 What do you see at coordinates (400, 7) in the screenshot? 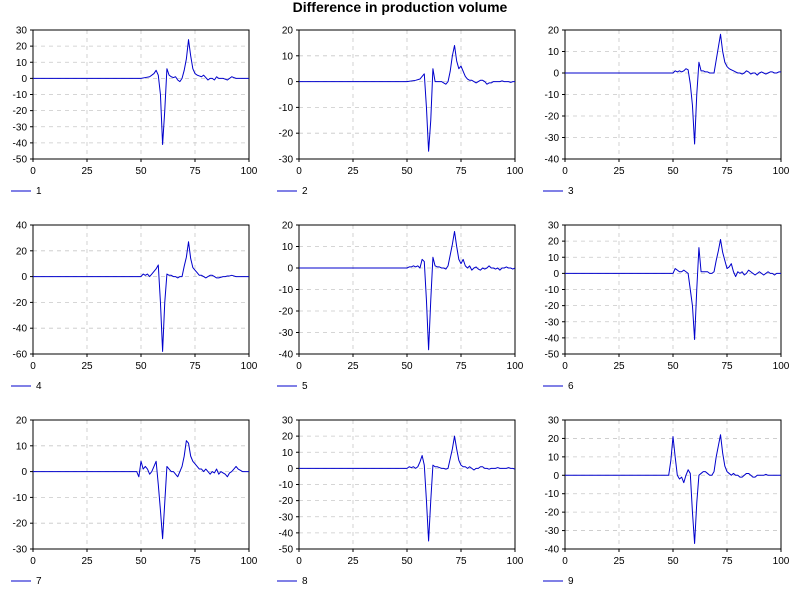
I see `chart-title: Difference in production volume` at bounding box center [400, 7].